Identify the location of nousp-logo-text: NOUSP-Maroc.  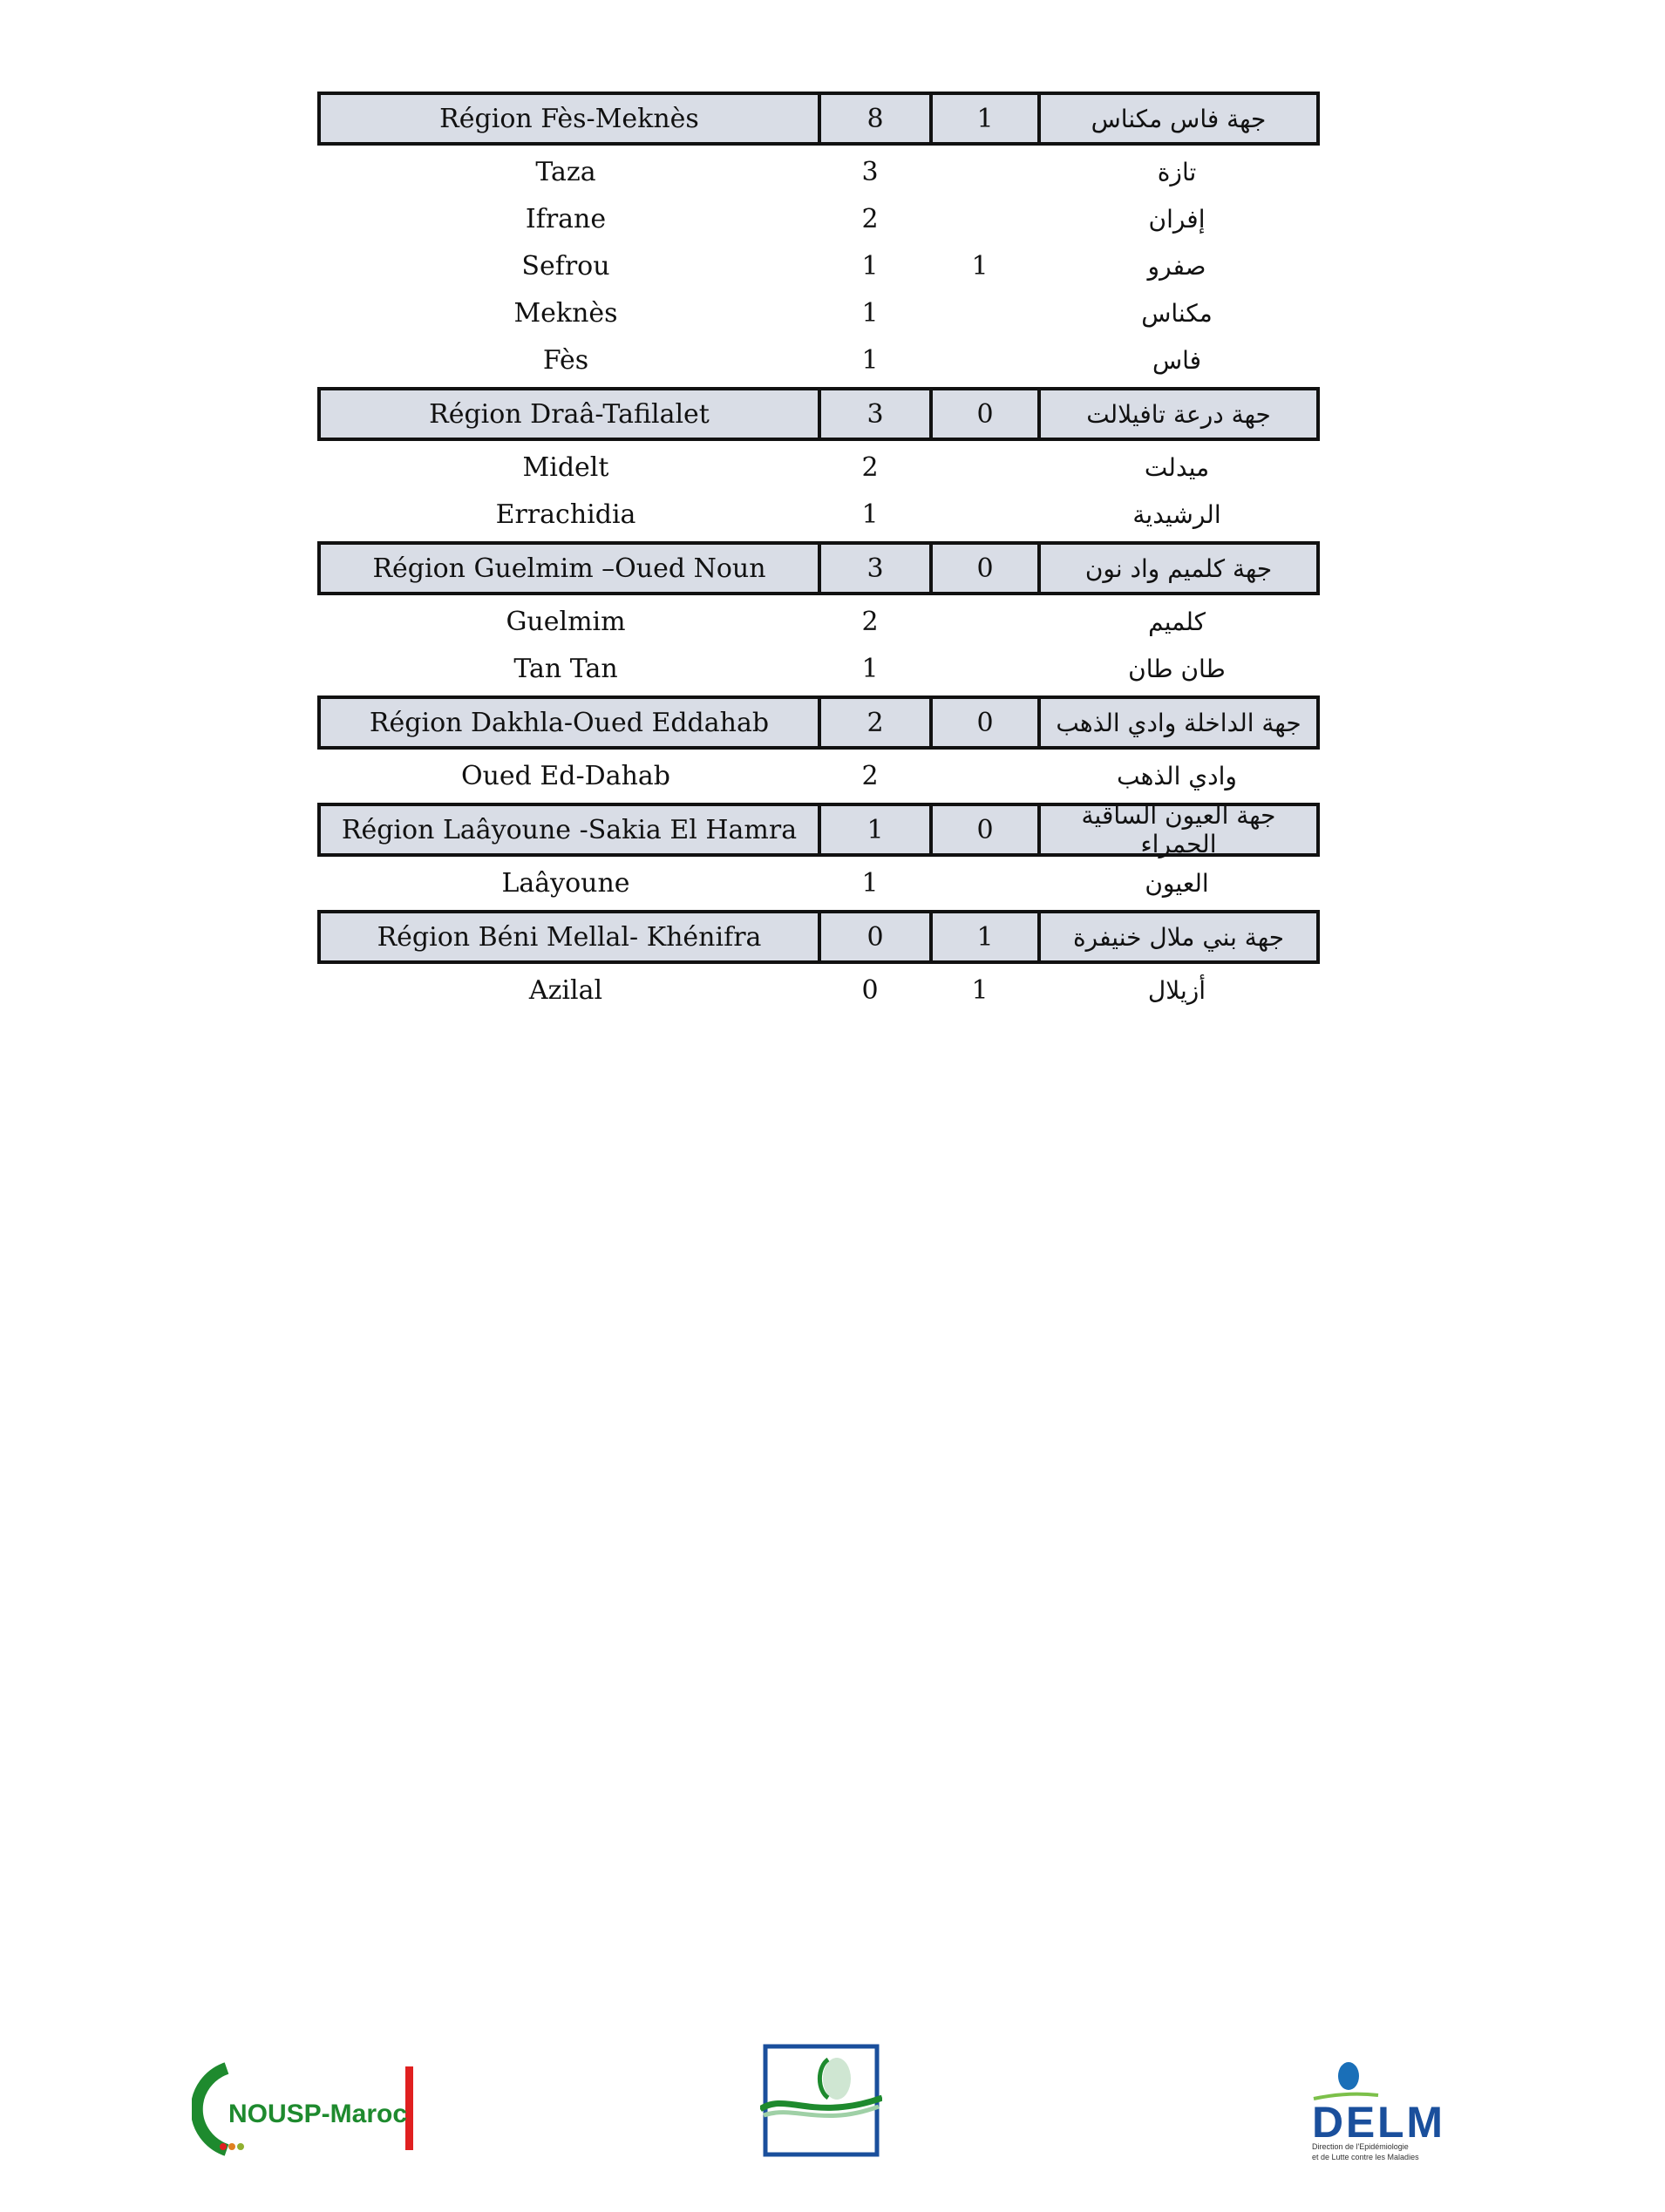
(317, 2114).